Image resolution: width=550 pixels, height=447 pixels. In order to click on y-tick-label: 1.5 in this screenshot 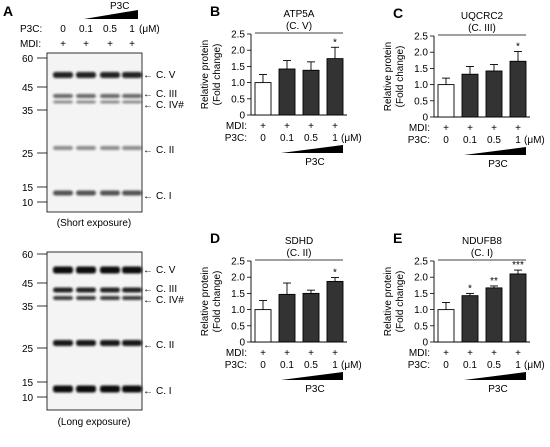, I will do `click(238, 294)`.